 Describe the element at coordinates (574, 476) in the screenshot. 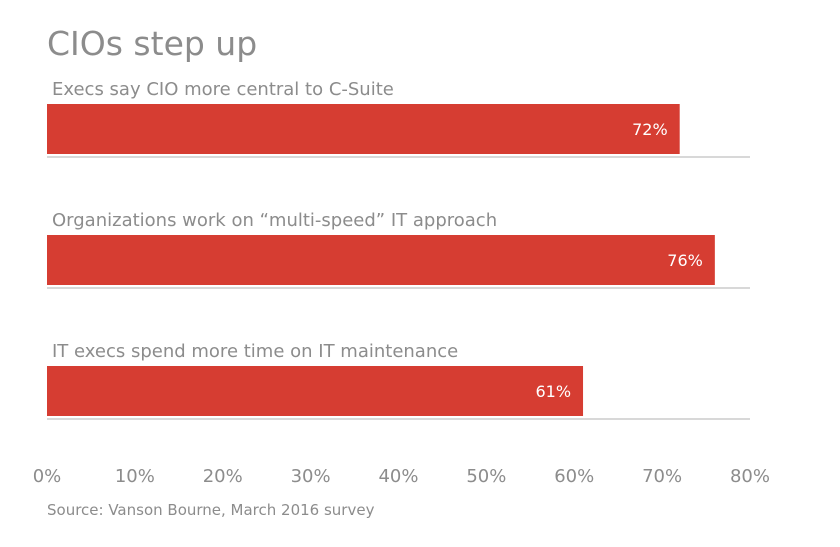

I see `x-tick-label: 60%` at that location.